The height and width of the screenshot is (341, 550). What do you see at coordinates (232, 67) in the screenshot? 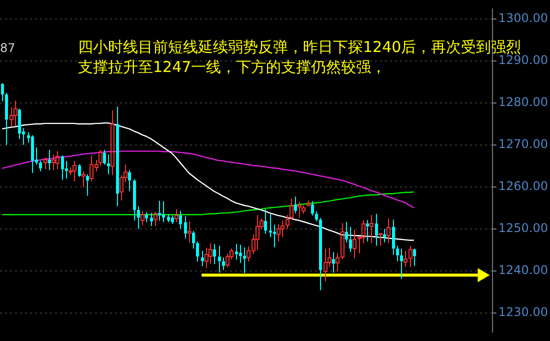
I see `annotation: 支撑拉升至1247一线，下方的支撑仍然较强，` at bounding box center [232, 67].